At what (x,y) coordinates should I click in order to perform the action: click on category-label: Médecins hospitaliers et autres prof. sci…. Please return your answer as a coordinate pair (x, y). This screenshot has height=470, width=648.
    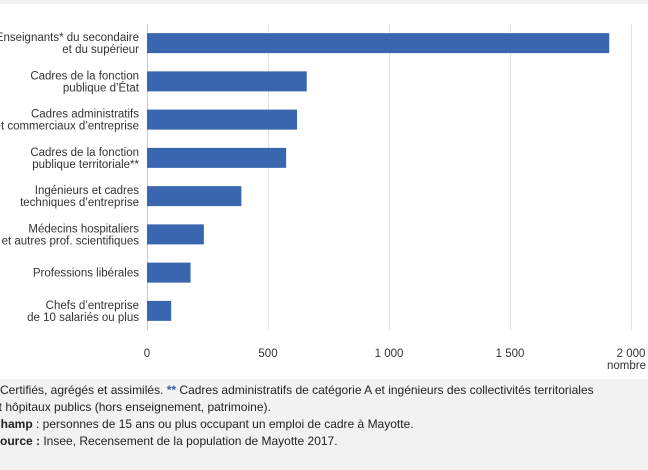
    Looking at the image, I should click on (71, 235).